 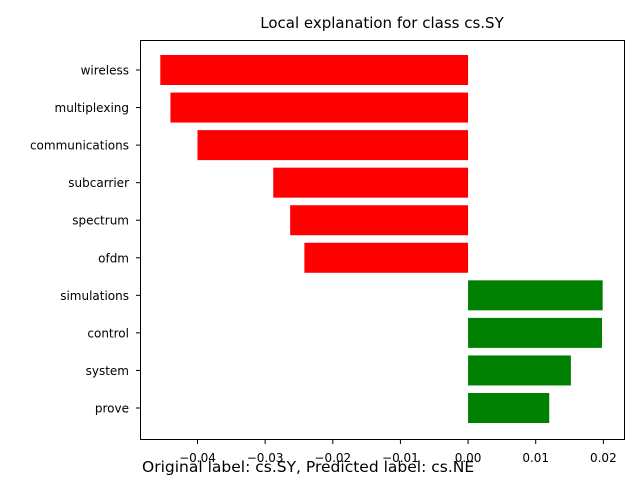 What do you see at coordinates (319, 107) in the screenshot?
I see `bar-multiplexing` at bounding box center [319, 107].